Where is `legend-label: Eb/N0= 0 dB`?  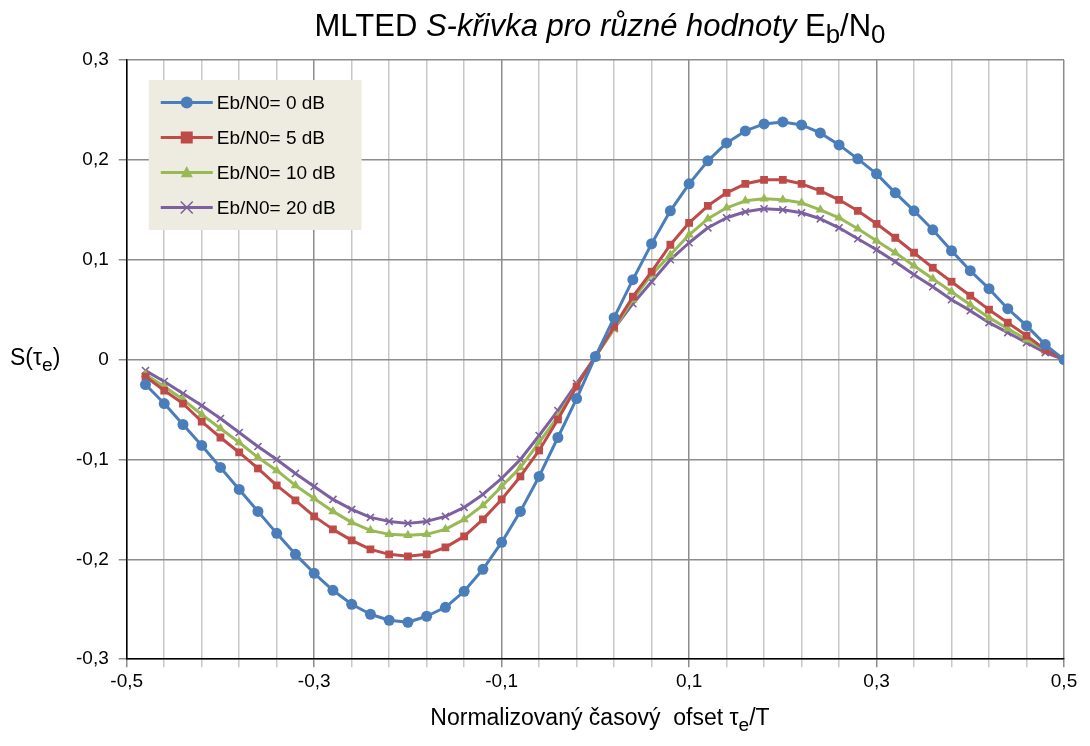
legend-label: Eb/N0= 0 dB is located at coordinates (271, 102).